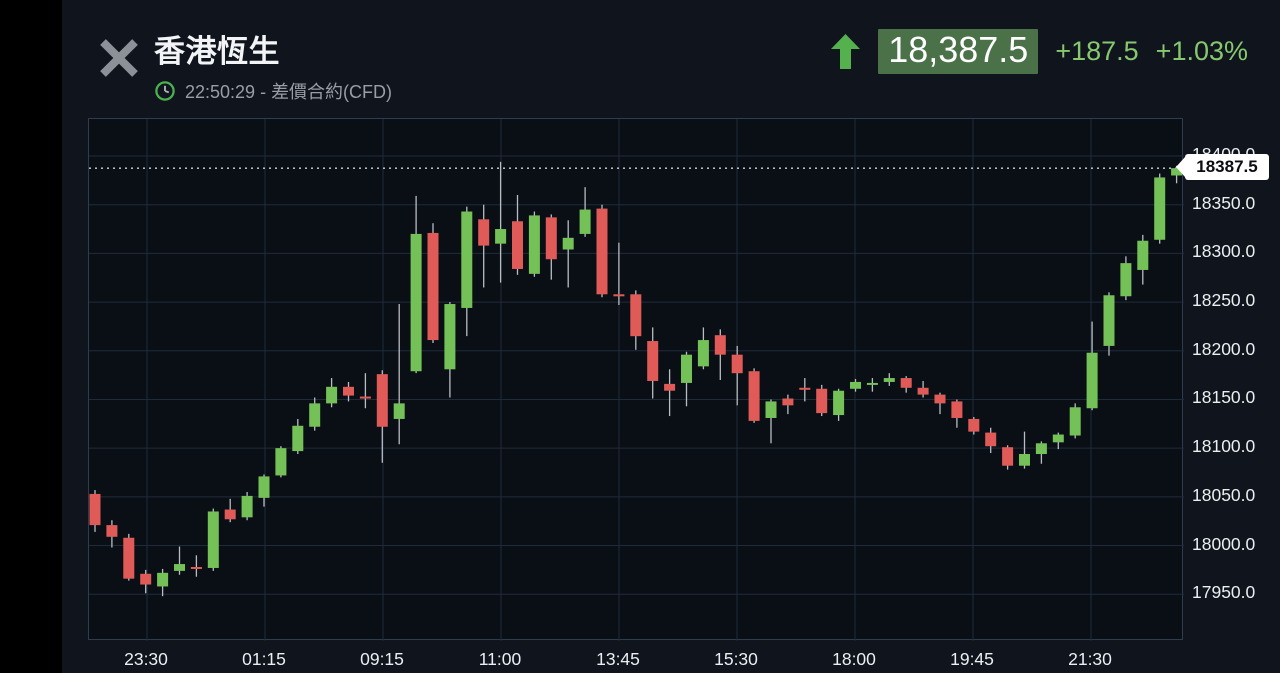 The height and width of the screenshot is (673, 1280). Describe the element at coordinates (1224, 251) in the screenshot. I see `y-axis-label: 18300.0` at that location.